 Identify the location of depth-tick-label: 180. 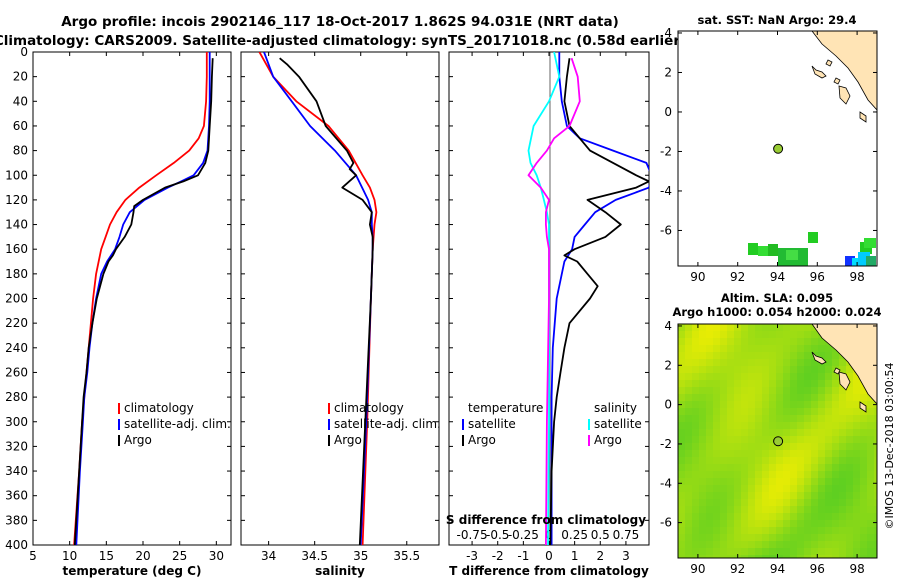
(16, 274).